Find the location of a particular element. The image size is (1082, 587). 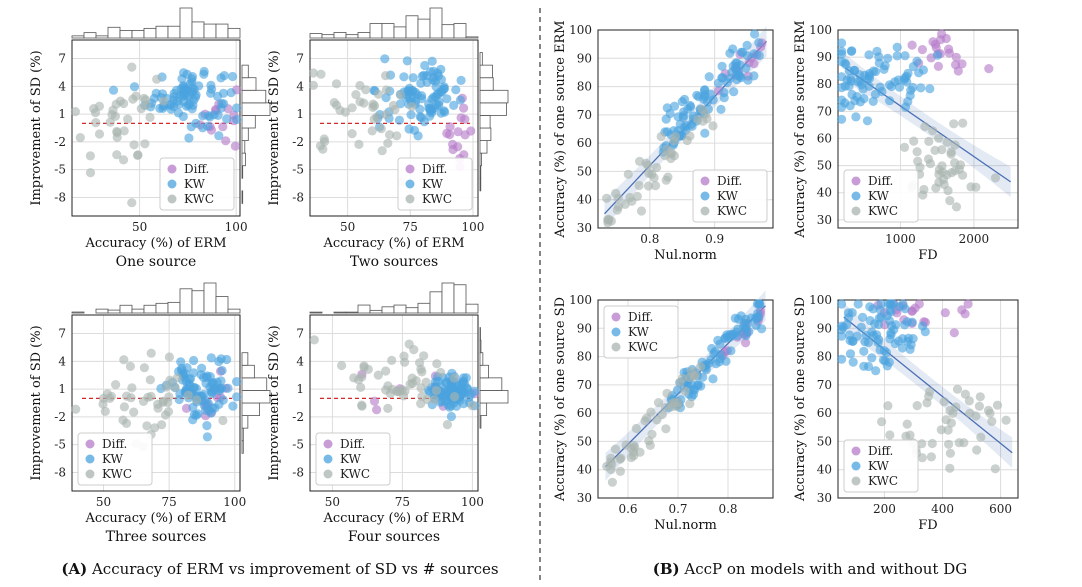

subplot-title: Four sources is located at coordinates (394, 537).